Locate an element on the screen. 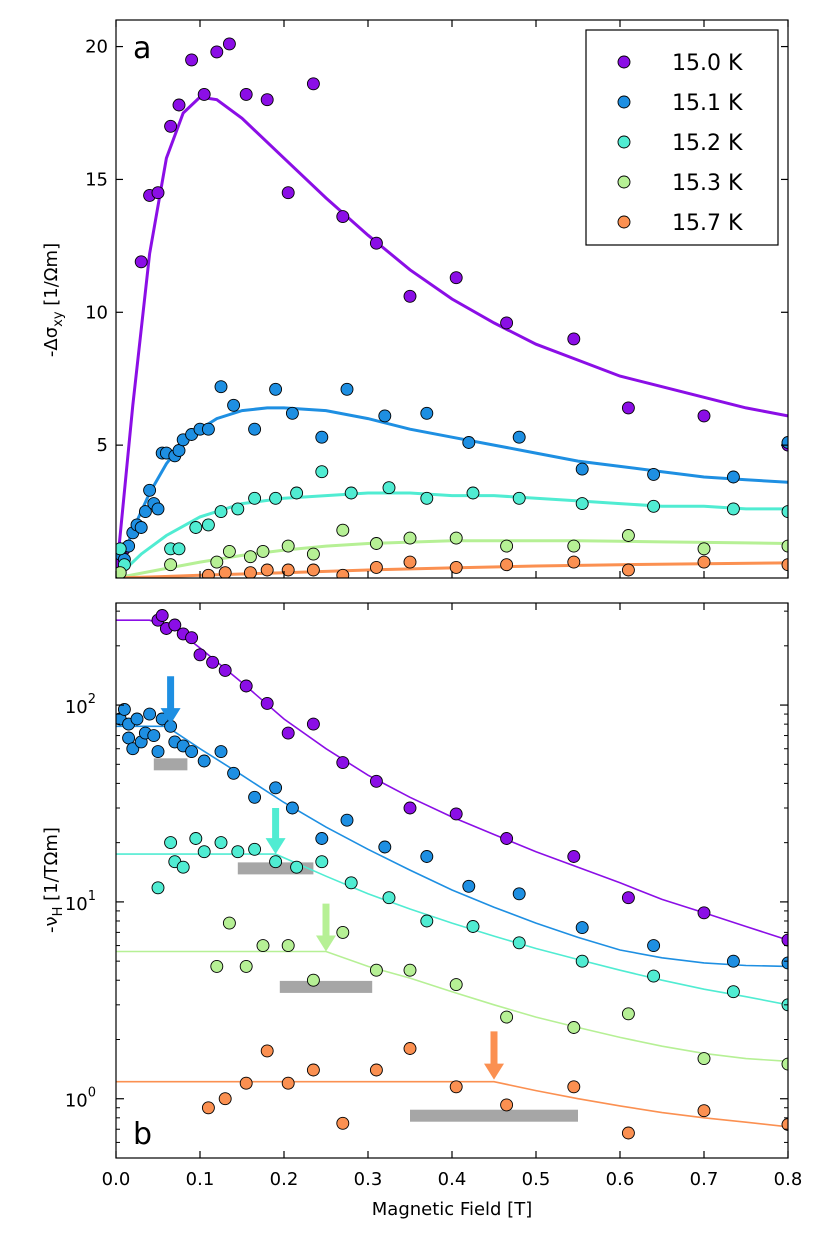 The height and width of the screenshot is (1246, 830). a-ytick-label: 20 is located at coordinates (96, 47).